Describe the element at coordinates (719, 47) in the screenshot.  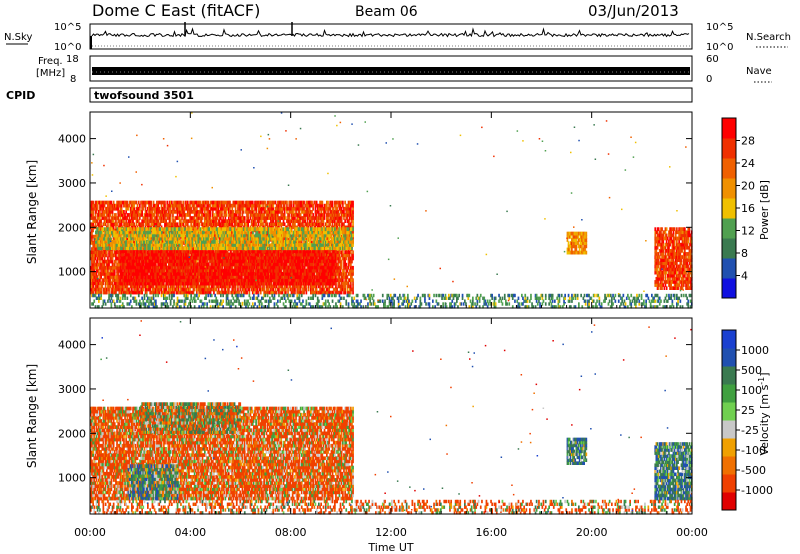
I see `nsearch-tick-bottom: 10^0` at that location.